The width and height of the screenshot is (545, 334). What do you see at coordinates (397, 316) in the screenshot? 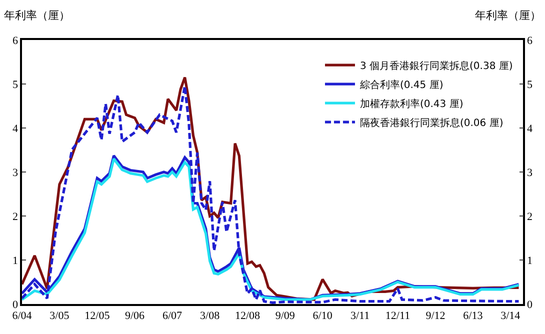
I see `x-tick-label: 12/11` at bounding box center [397, 316].